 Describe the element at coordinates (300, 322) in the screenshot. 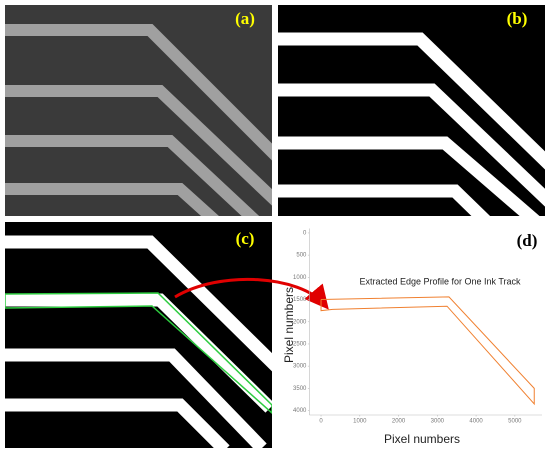

I see `y-tick-label: 2000` at that location.